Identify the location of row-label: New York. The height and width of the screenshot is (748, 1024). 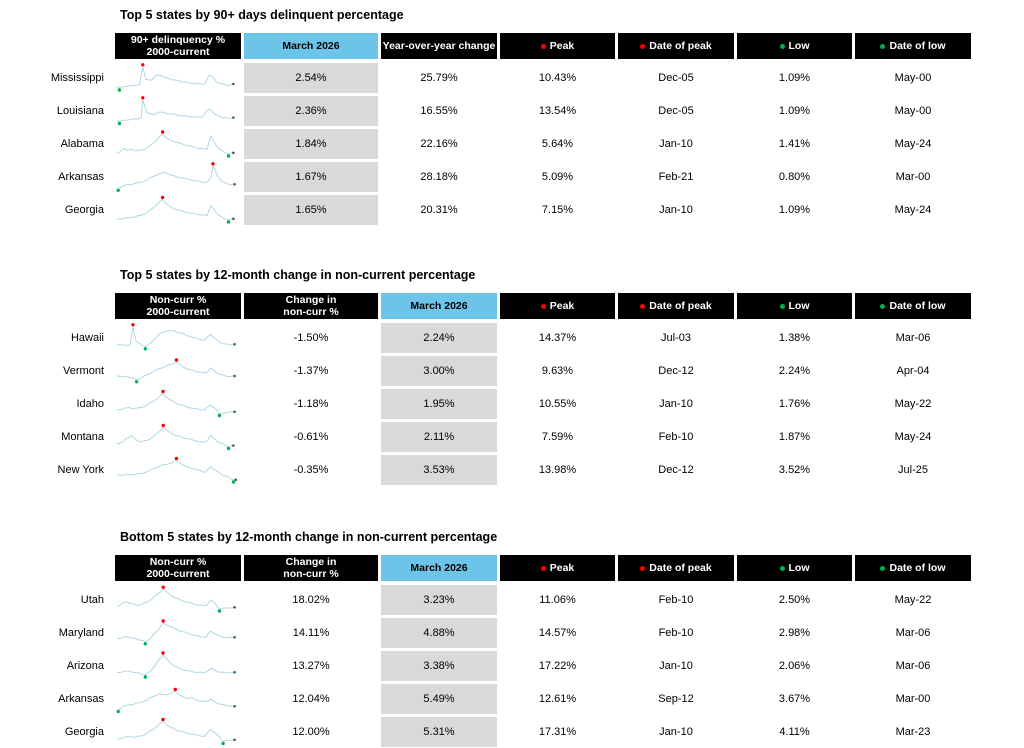
(80, 469).